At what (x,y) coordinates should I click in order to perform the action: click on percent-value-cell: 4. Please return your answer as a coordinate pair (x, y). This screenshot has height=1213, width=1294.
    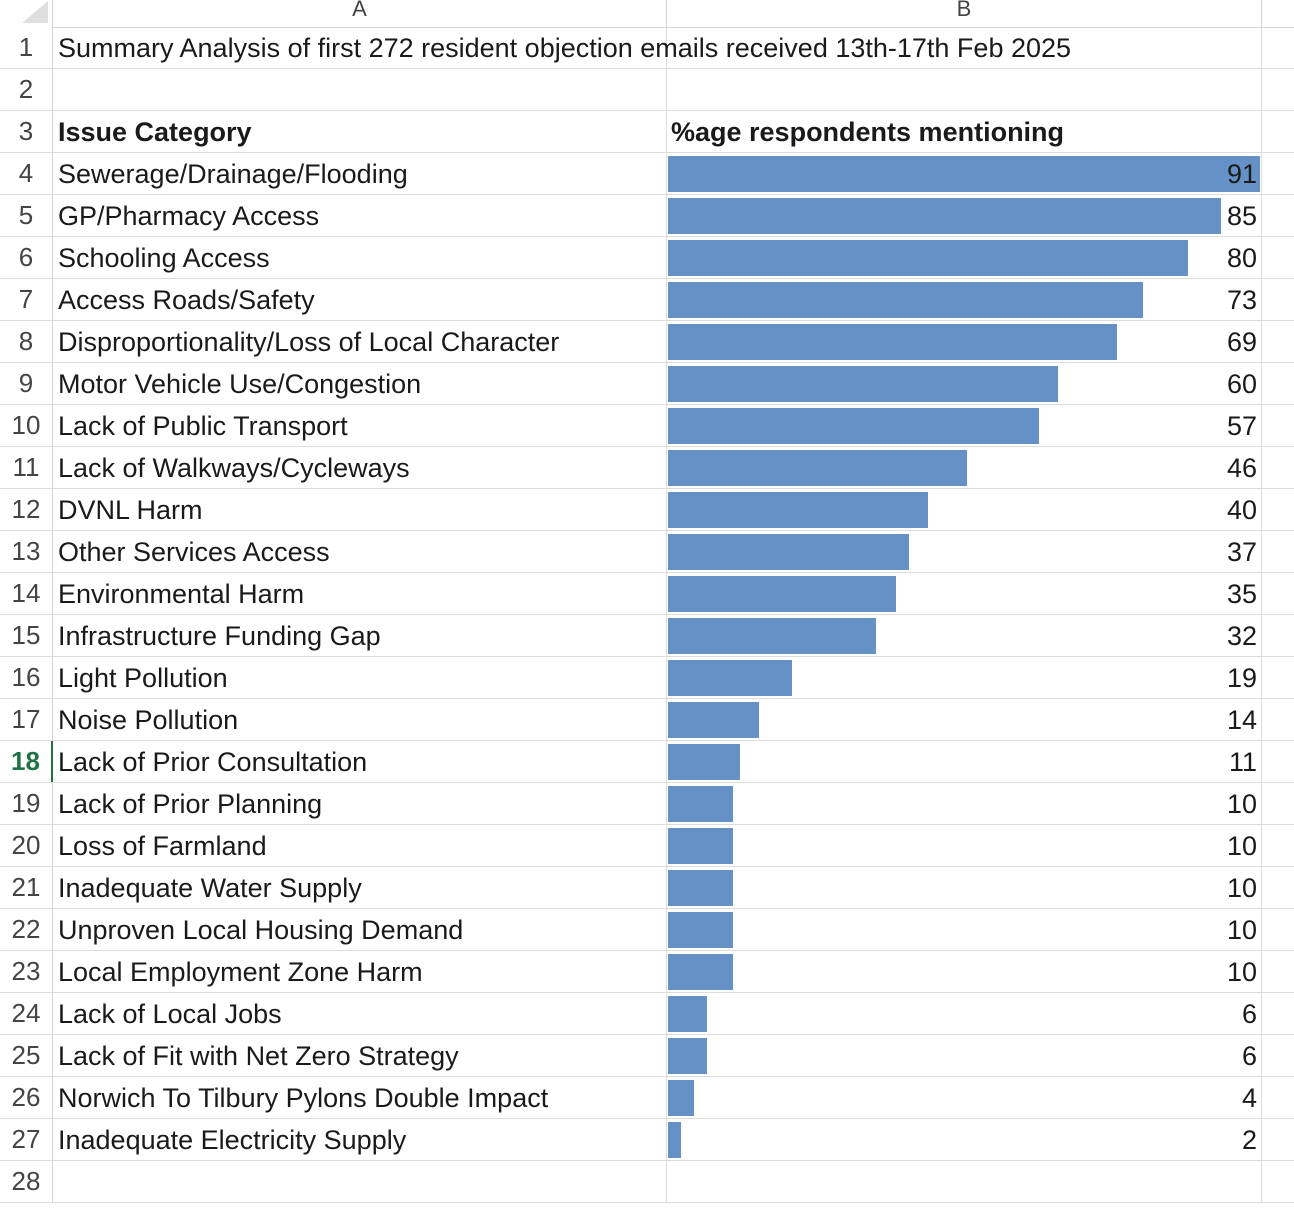
    Looking at the image, I should click on (1249, 1098).